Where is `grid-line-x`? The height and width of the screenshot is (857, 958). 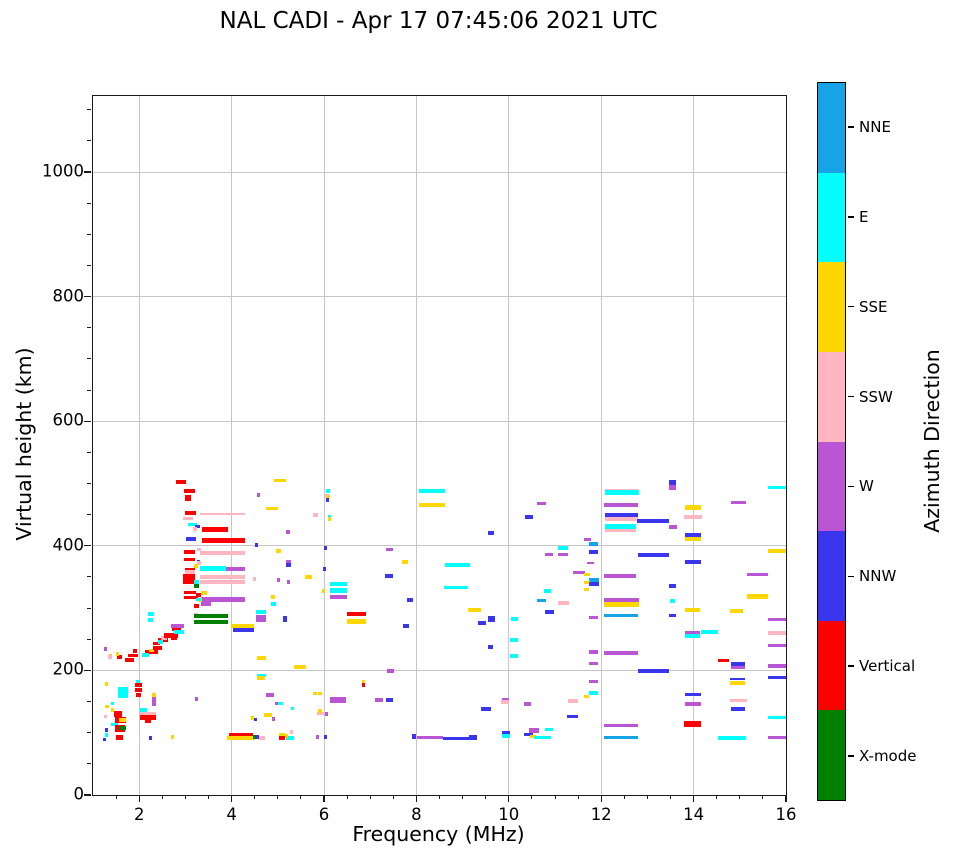
grid-line-x is located at coordinates (601, 445).